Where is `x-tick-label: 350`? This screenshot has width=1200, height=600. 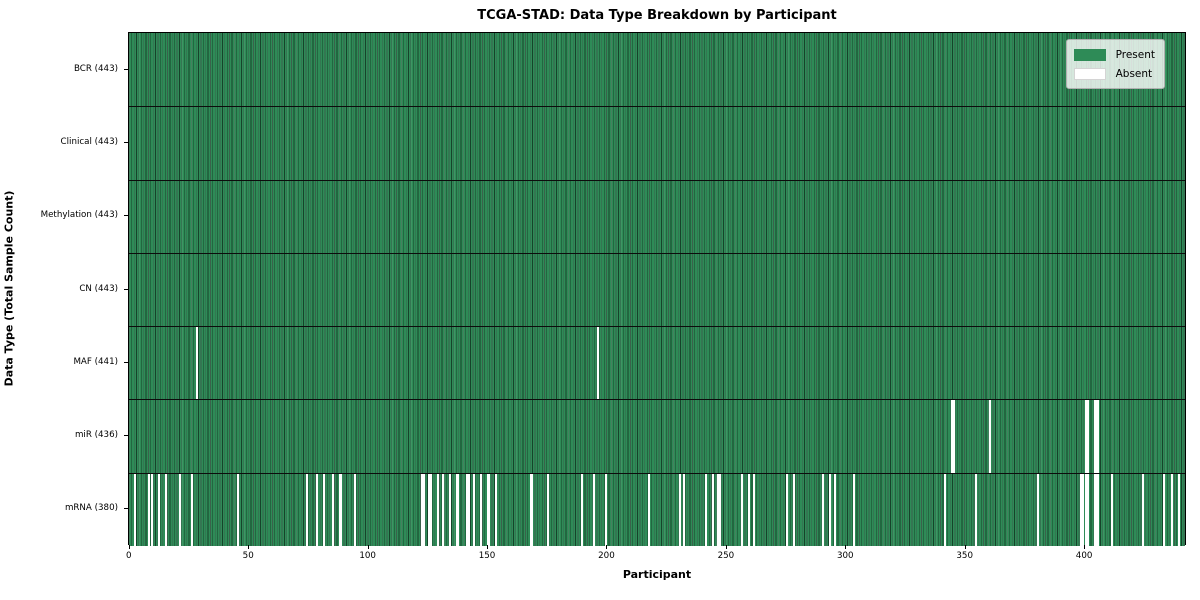 x-tick-label: 350 is located at coordinates (964, 556).